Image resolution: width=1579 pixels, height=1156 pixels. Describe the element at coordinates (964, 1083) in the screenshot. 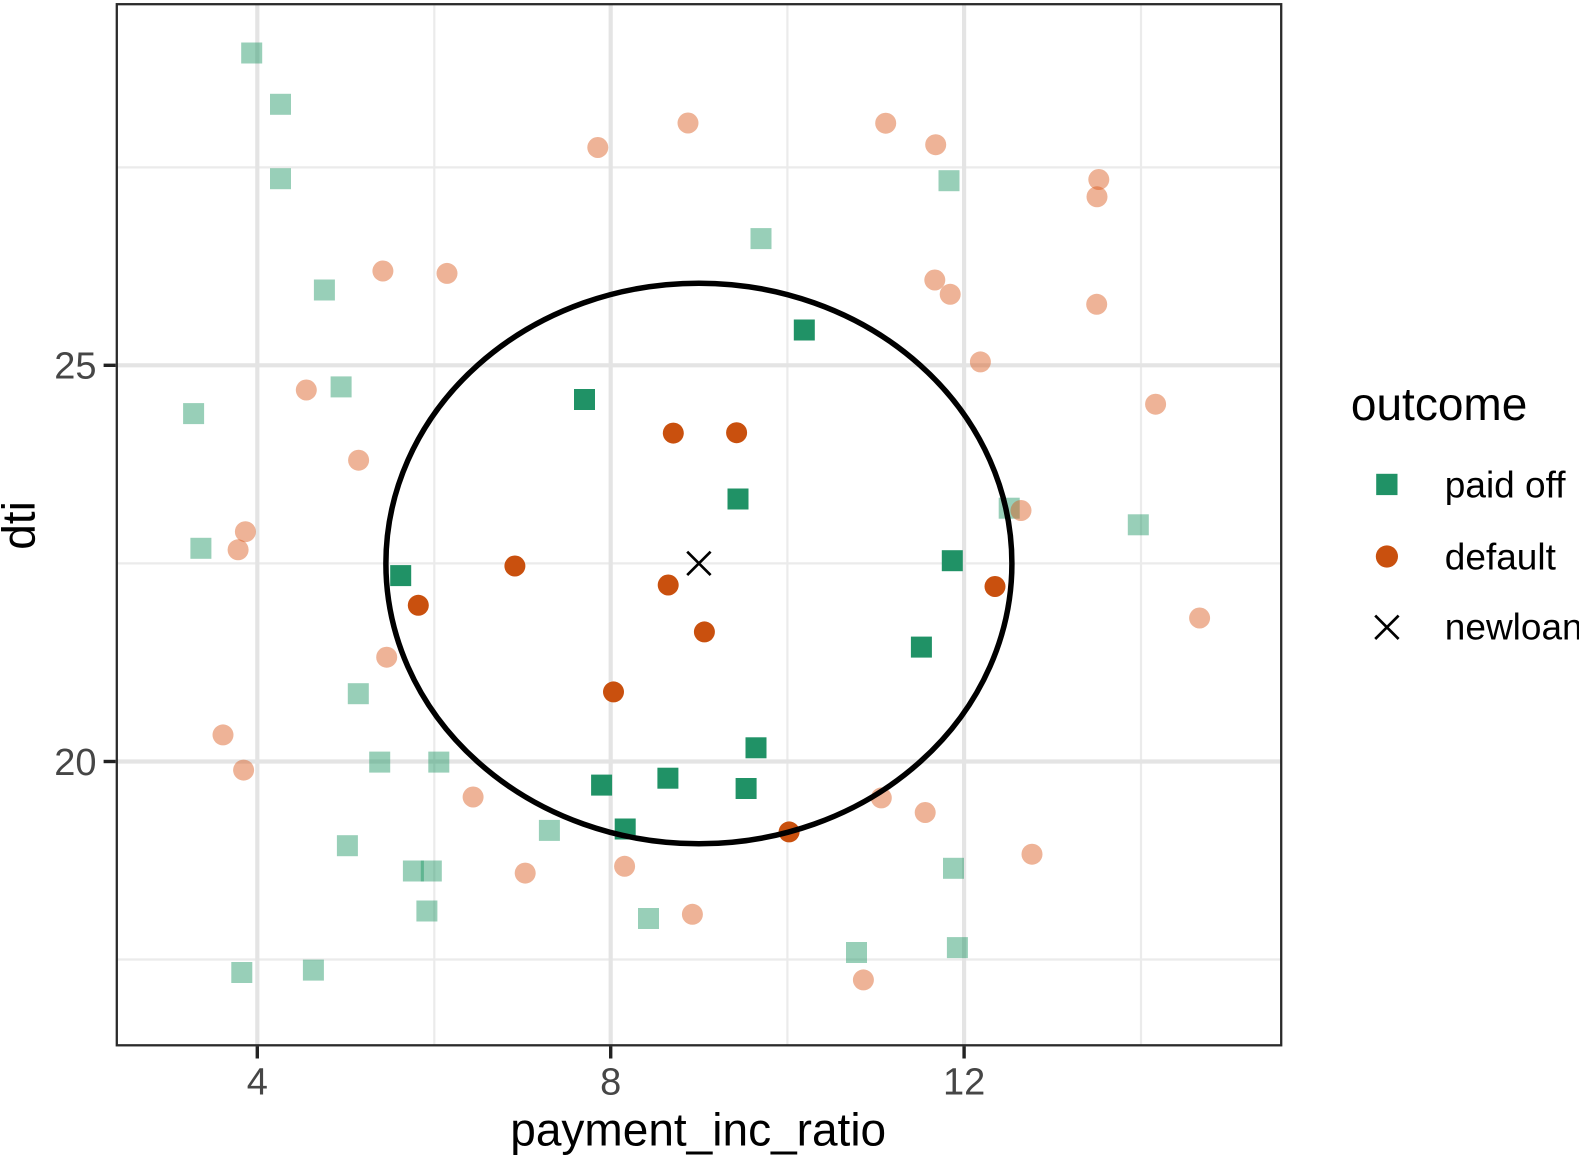

I see `svg-text: 12` at that location.